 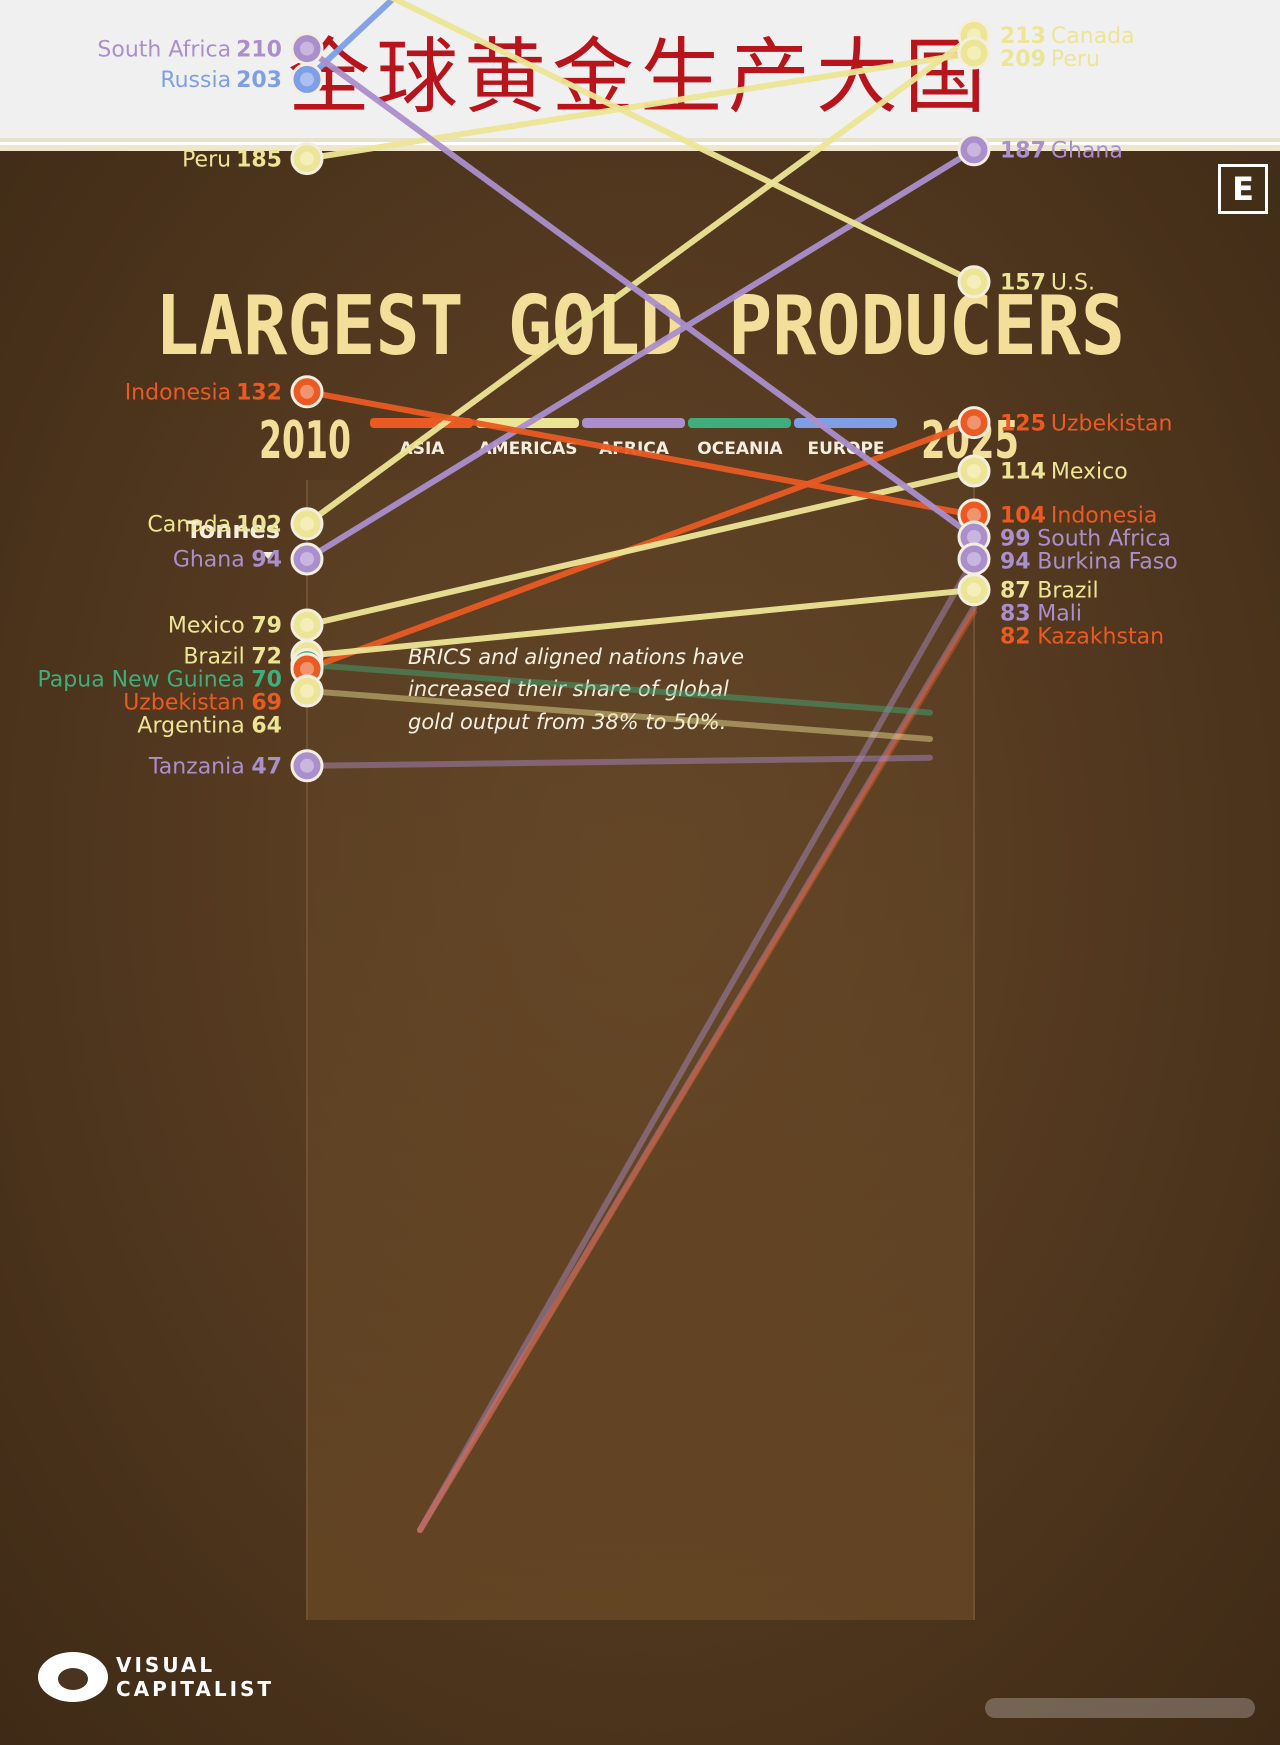 I want to click on slope-line-peru, so click(x=640, y=106).